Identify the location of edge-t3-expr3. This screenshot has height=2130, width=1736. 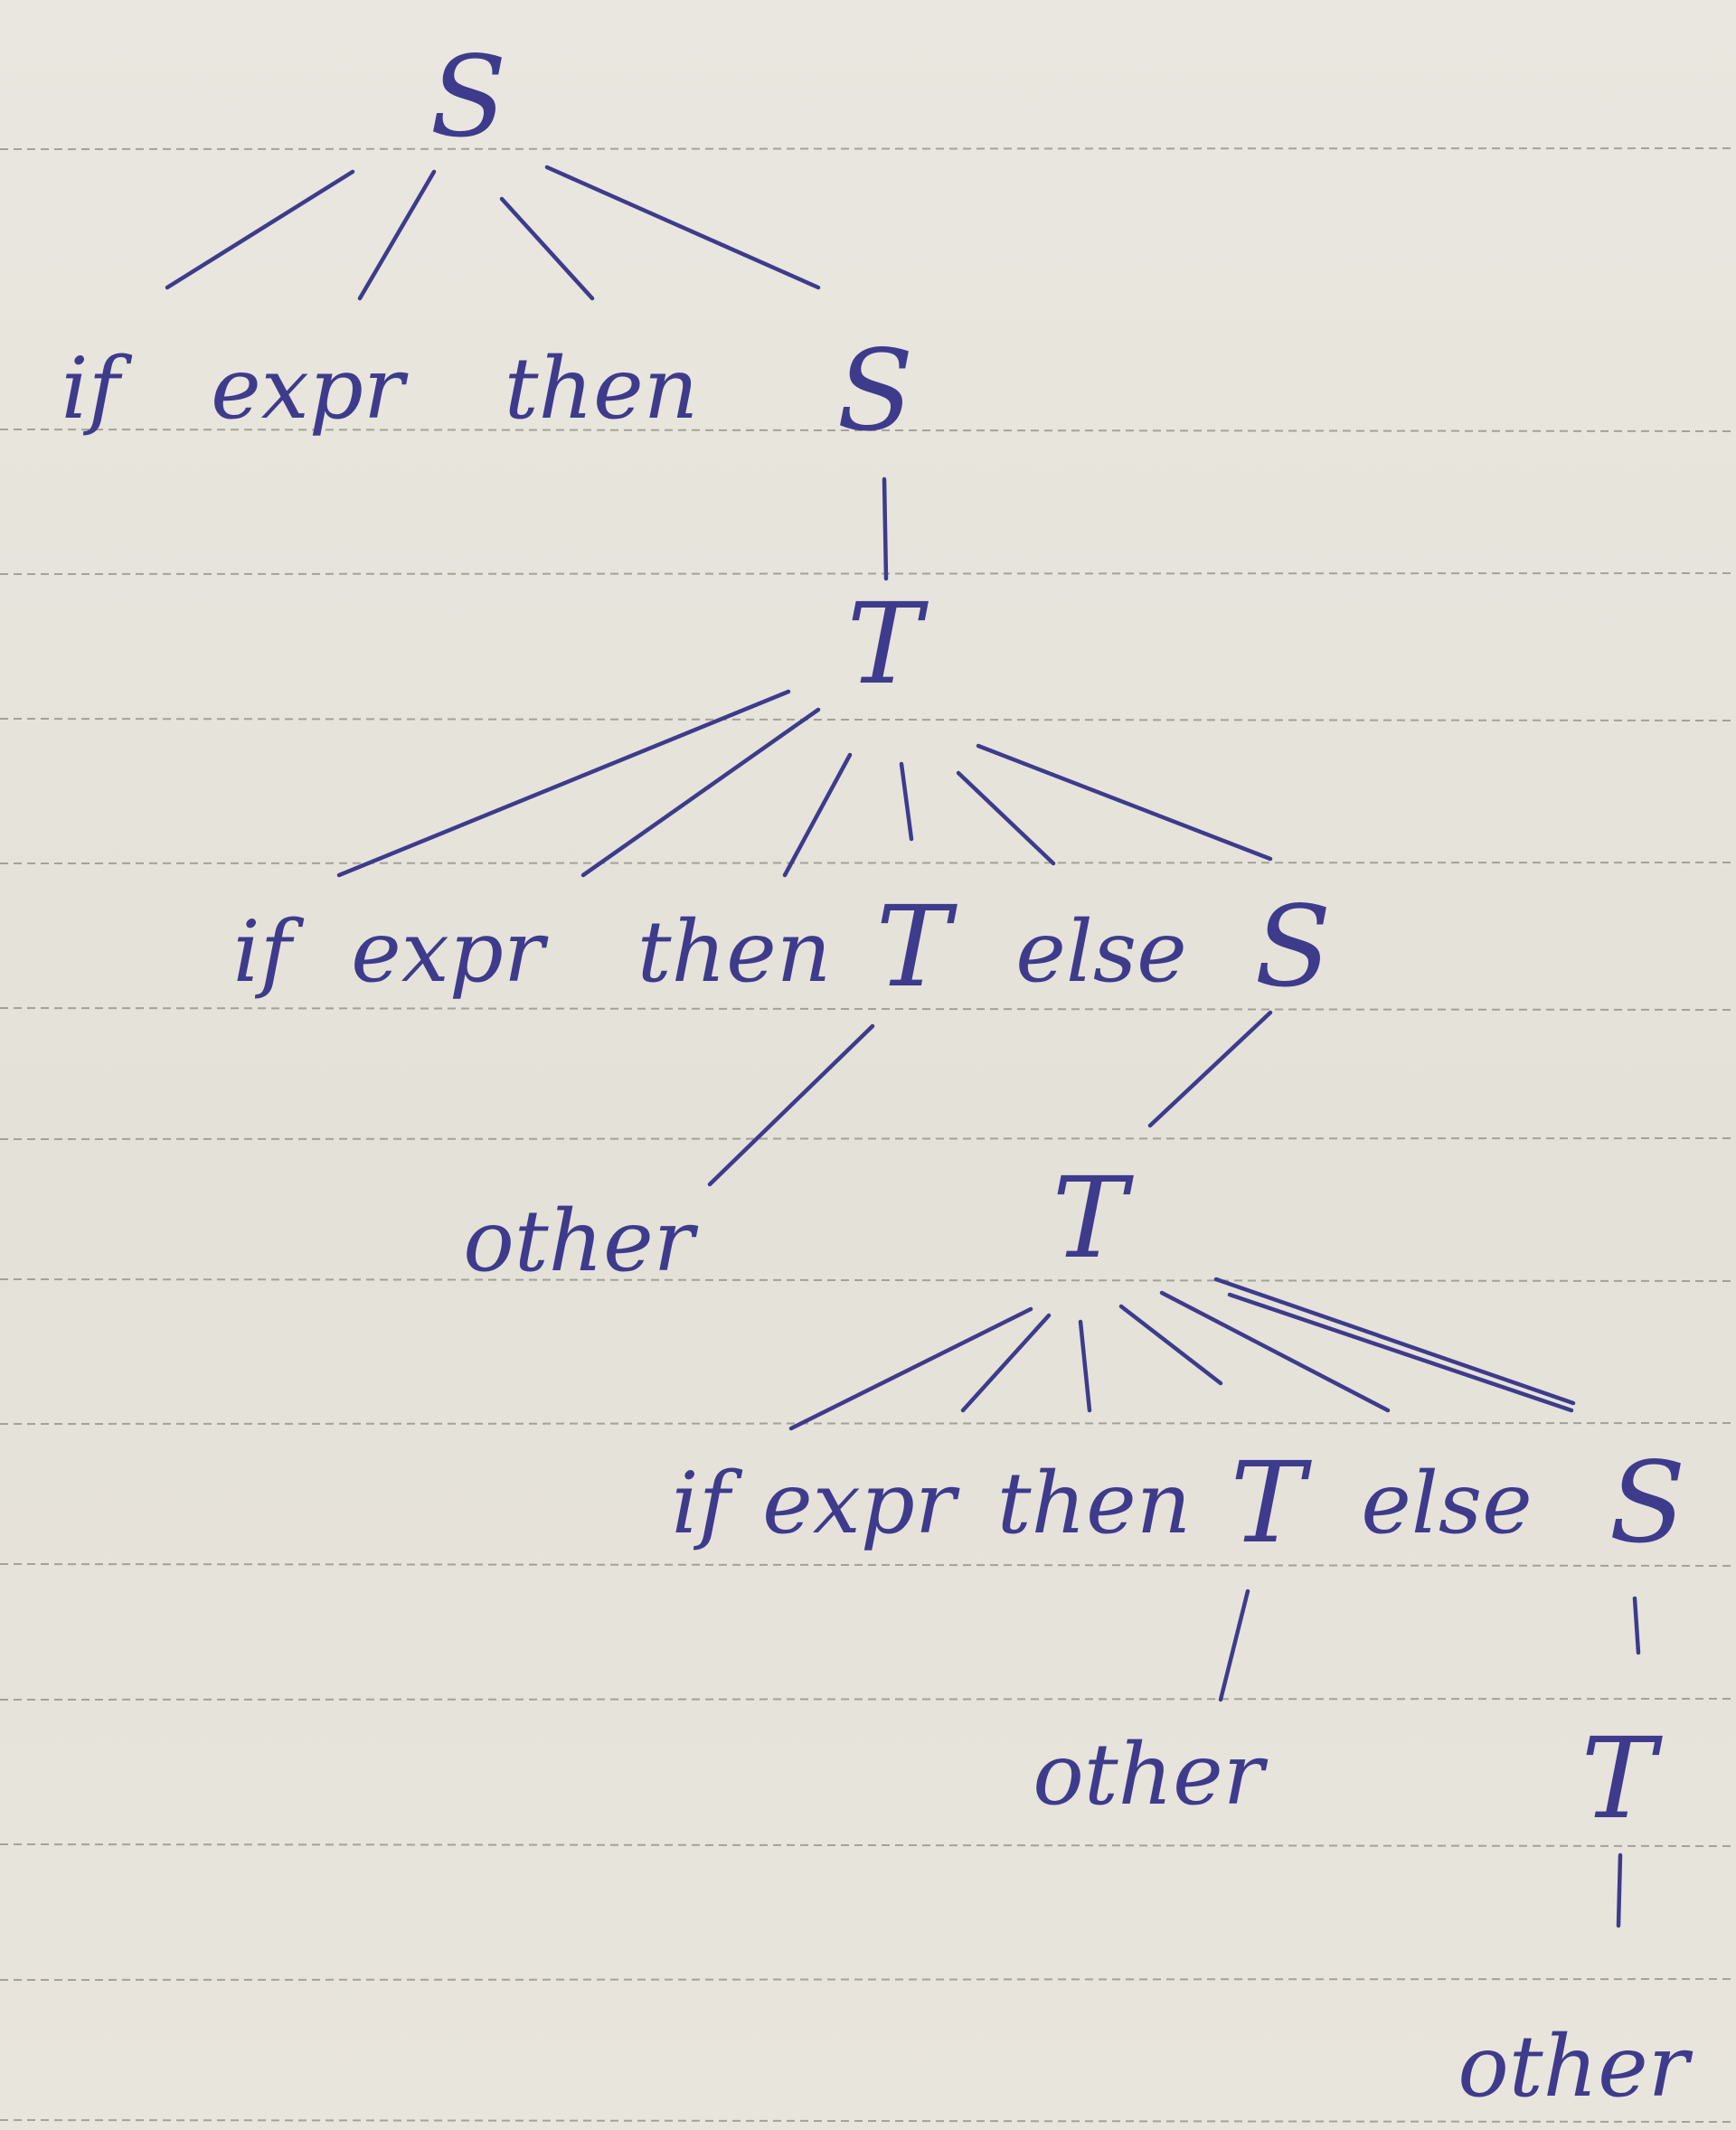
(1006, 1363).